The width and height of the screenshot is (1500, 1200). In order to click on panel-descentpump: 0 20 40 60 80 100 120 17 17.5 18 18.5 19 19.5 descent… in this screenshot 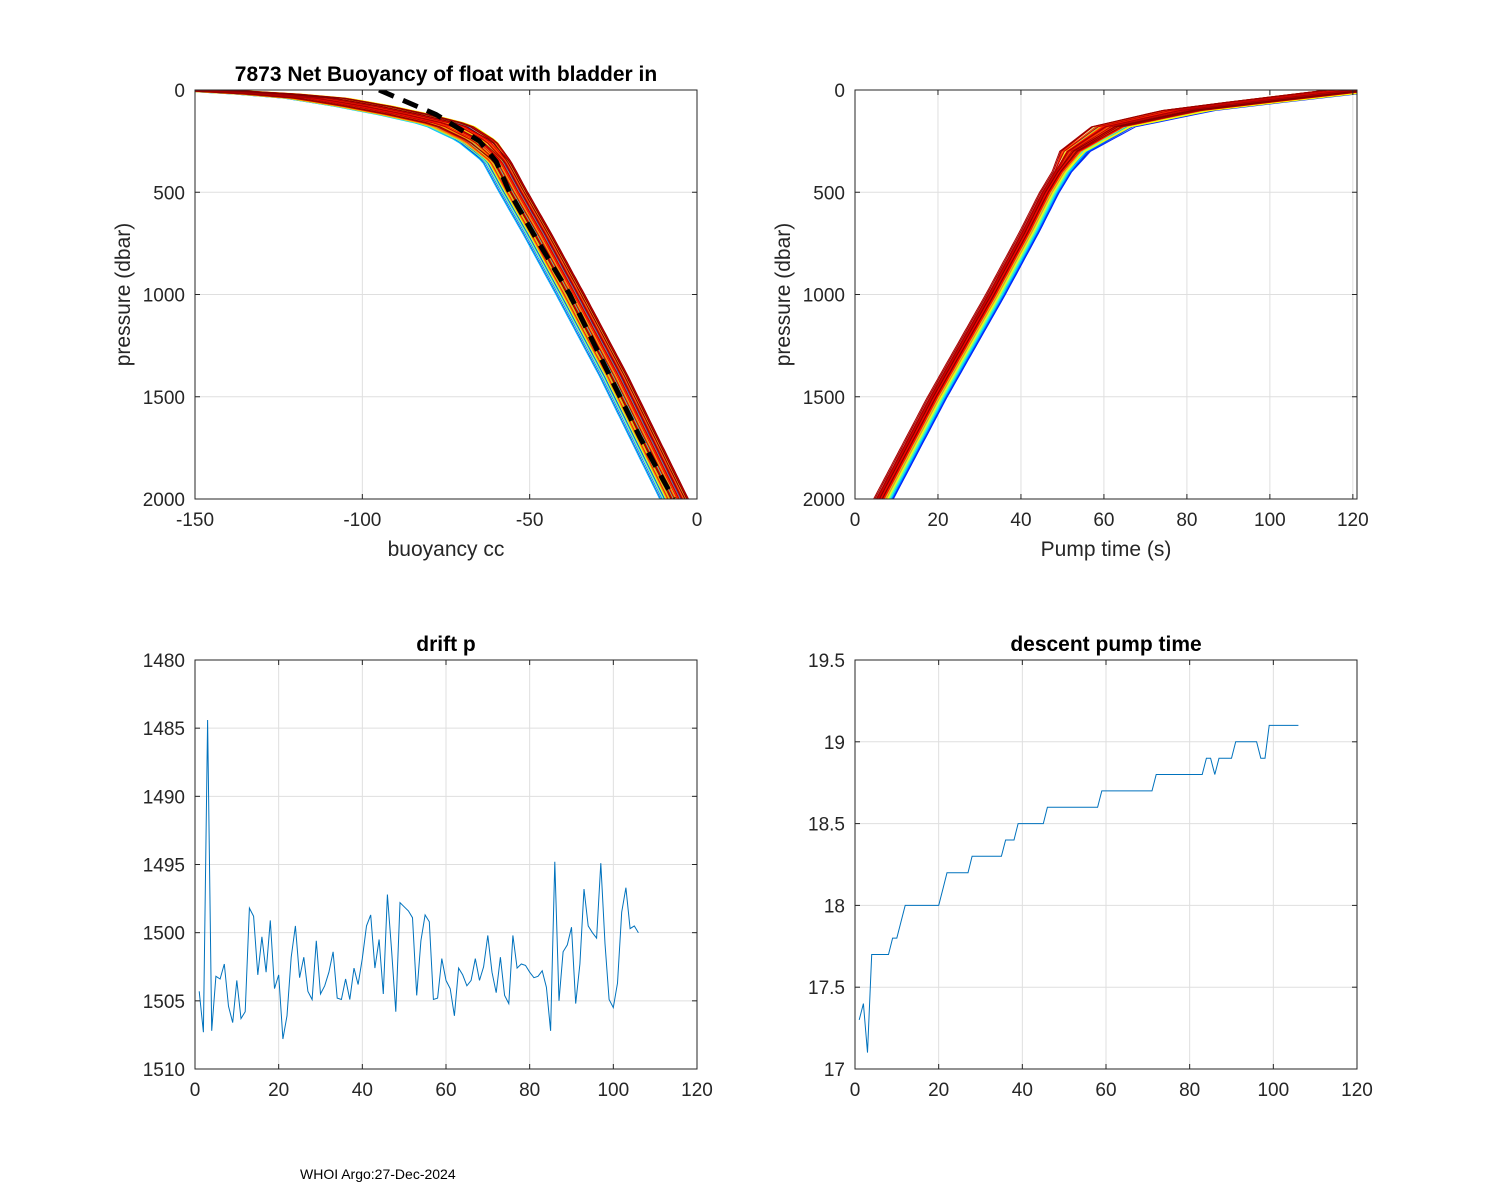, I will do `click(1090, 867)`.